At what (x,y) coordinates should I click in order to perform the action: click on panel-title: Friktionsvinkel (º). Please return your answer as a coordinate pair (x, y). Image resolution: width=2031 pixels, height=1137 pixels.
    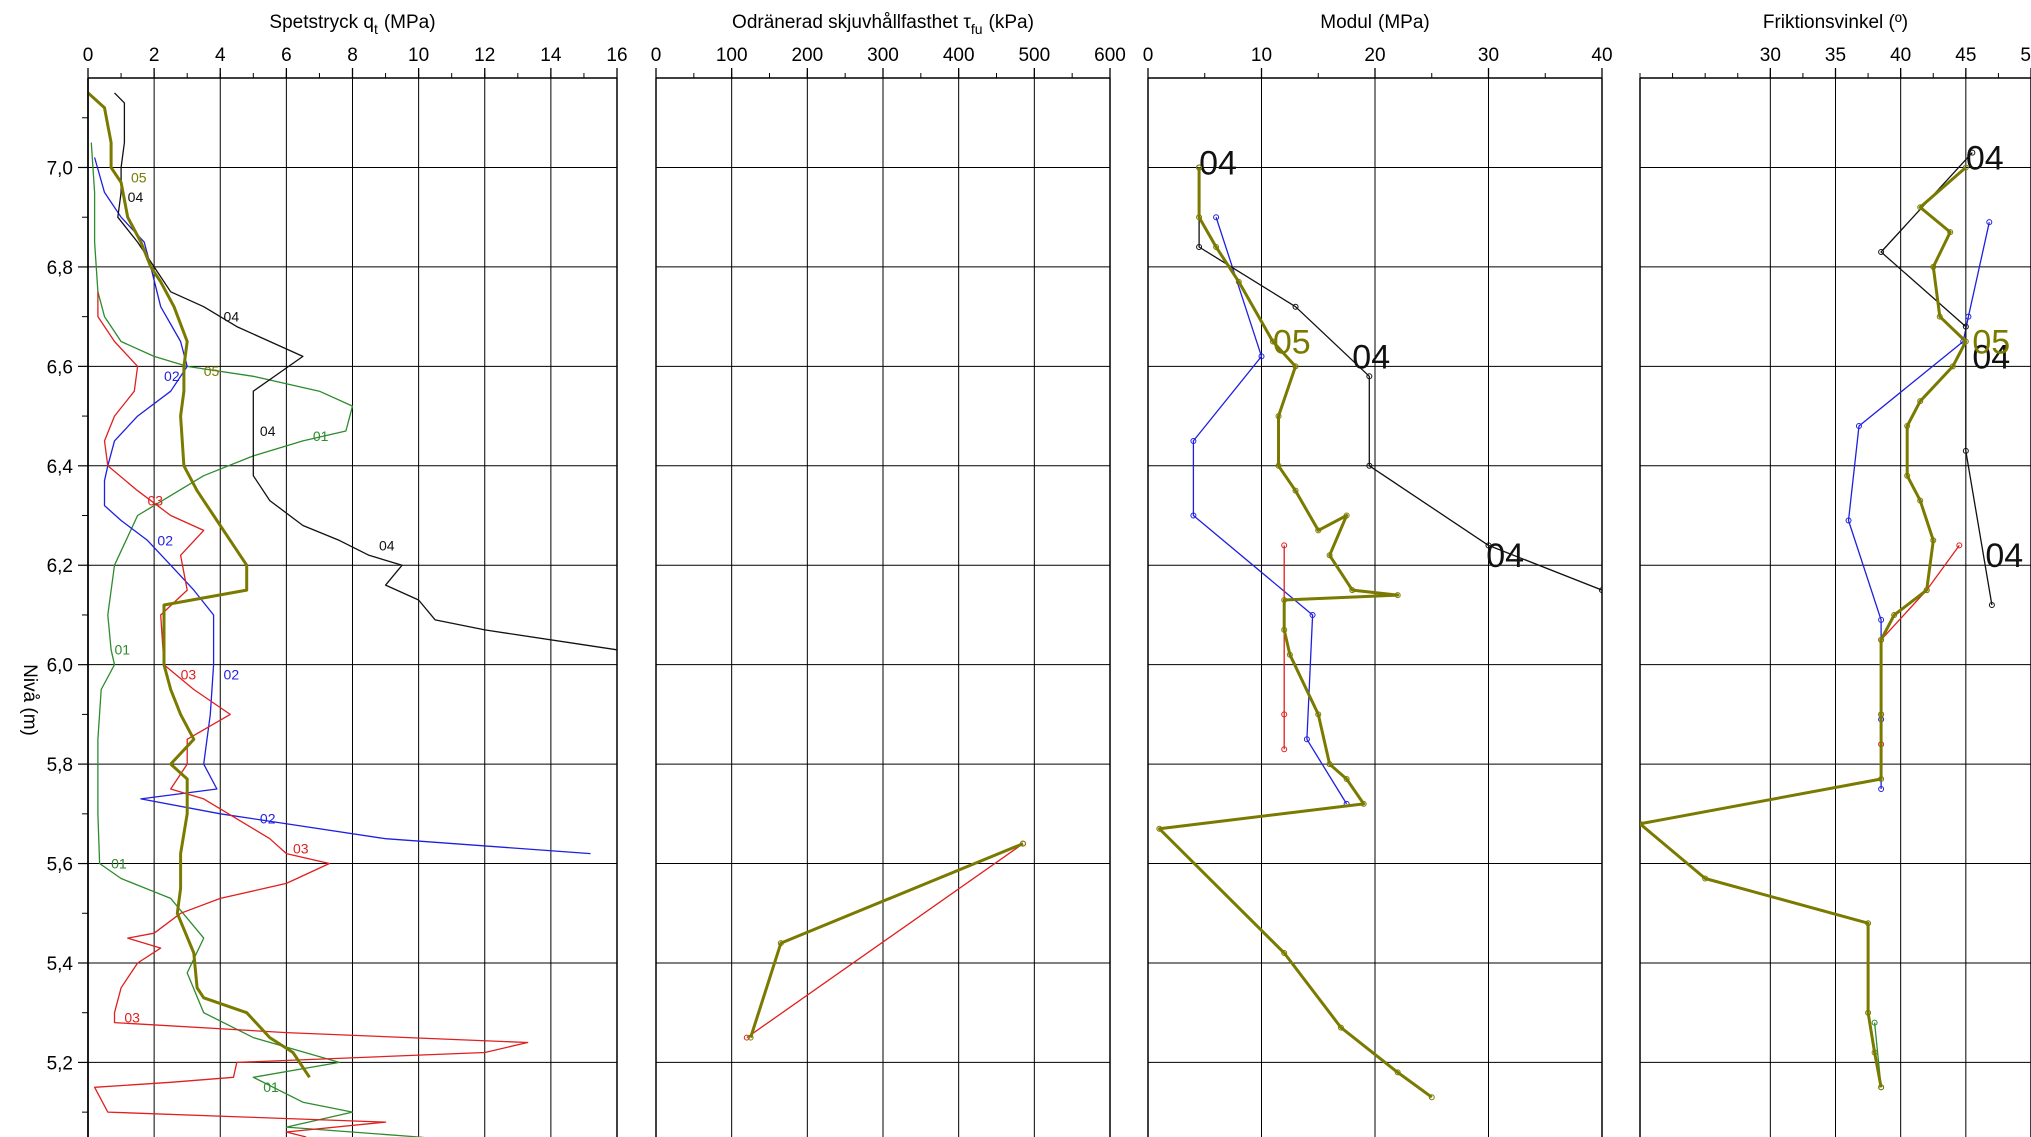
    Looking at the image, I should click on (1835, 22).